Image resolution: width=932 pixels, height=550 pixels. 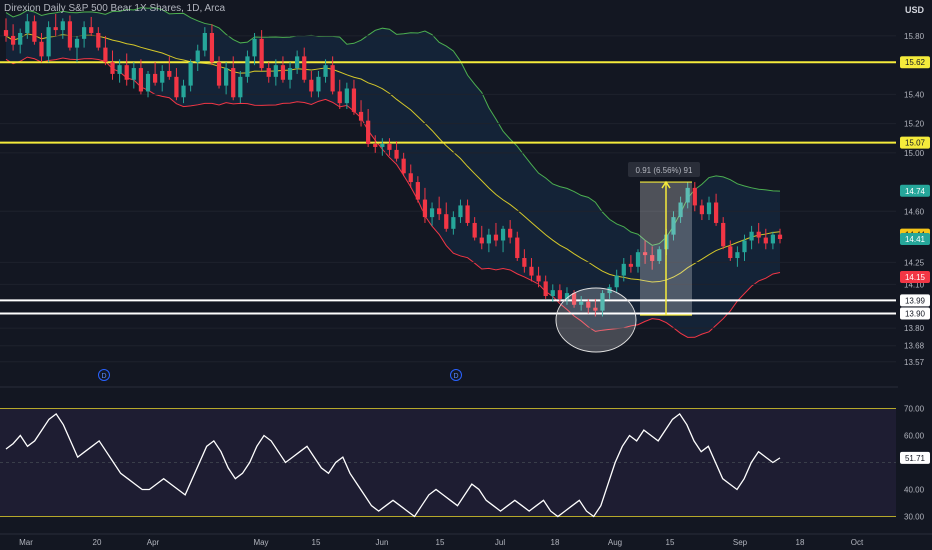 What do you see at coordinates (596, 320) in the screenshot?
I see `highlight-circle` at bounding box center [596, 320].